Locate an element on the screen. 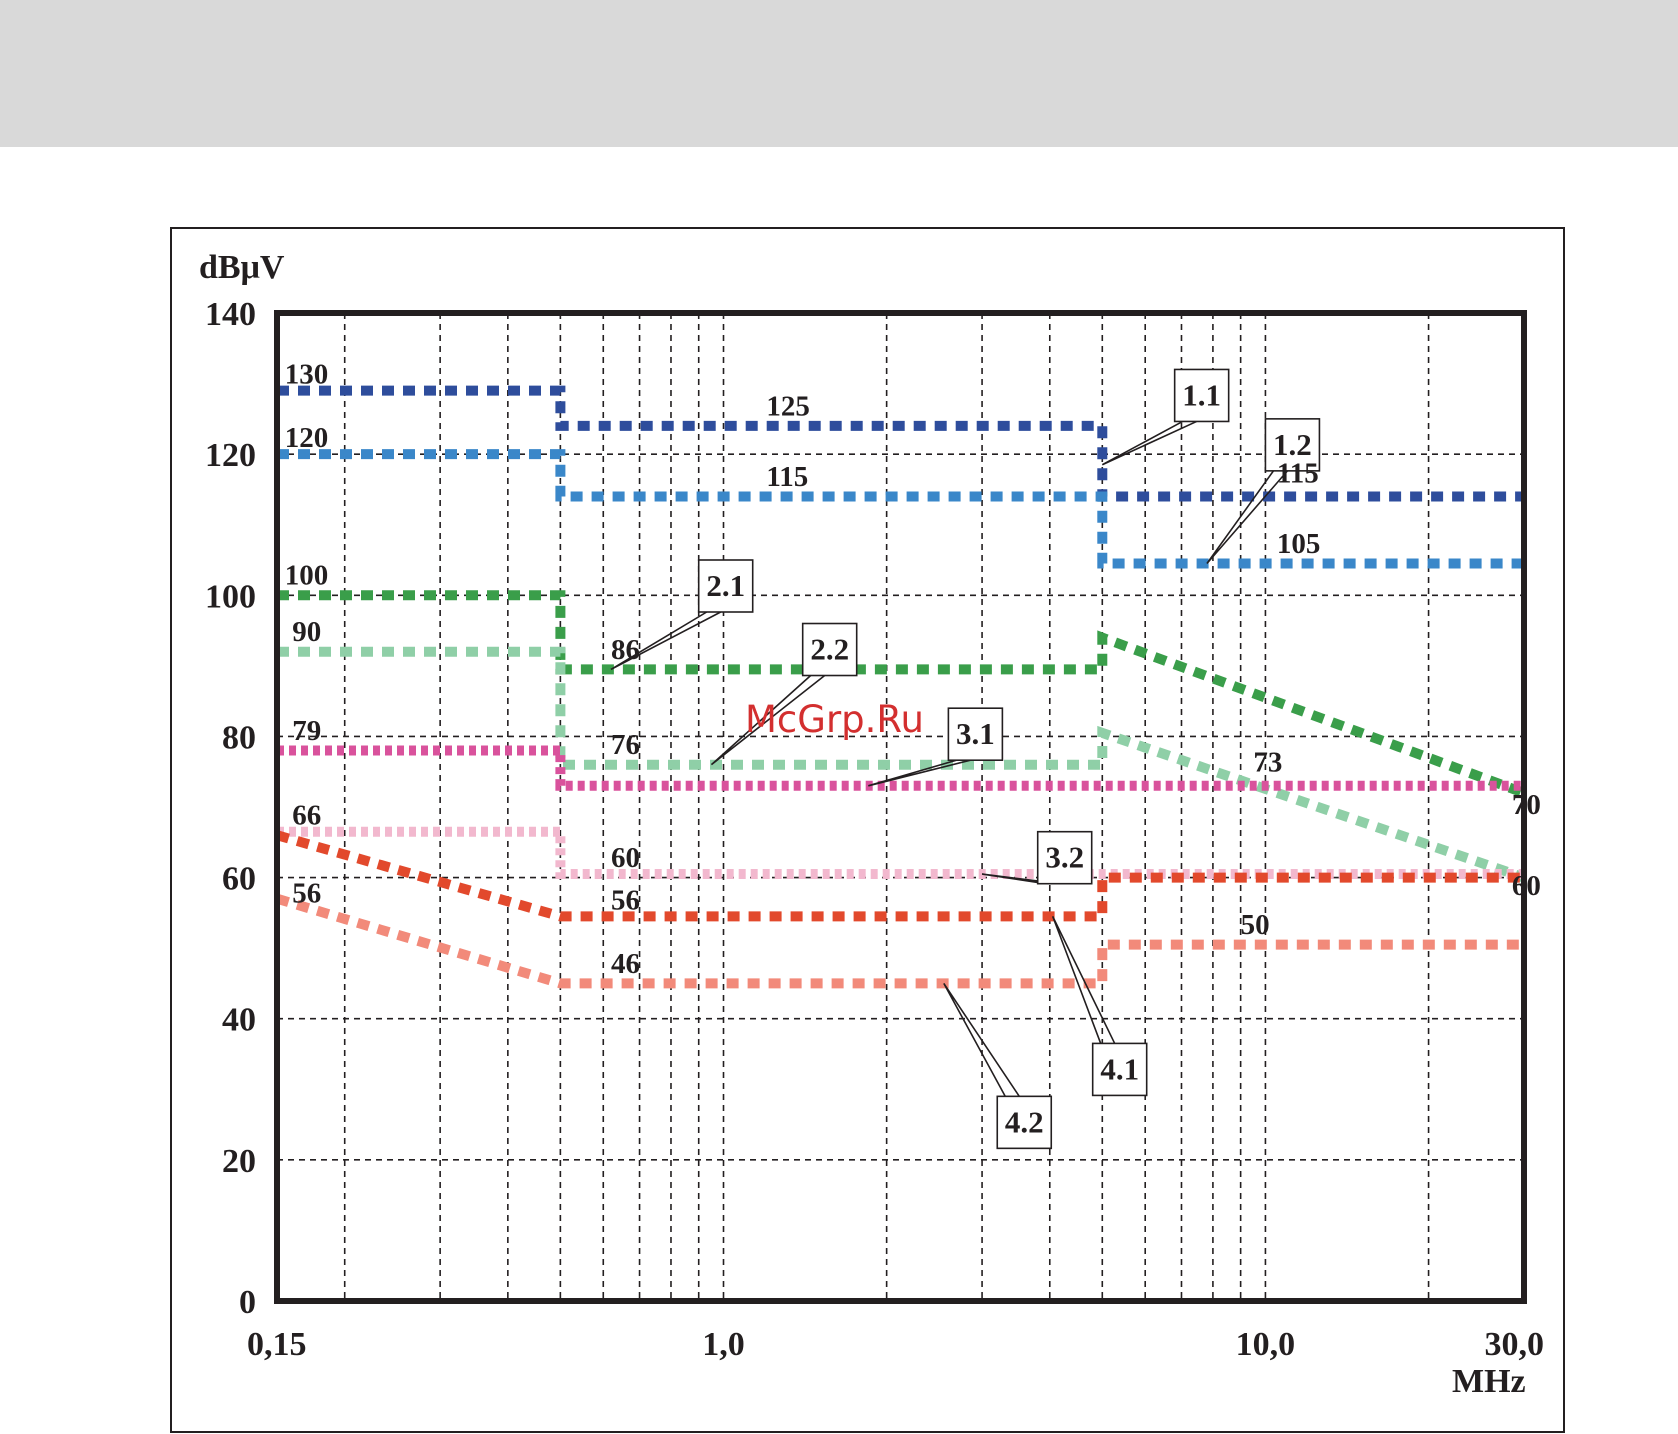 The image size is (1678, 1434). callout-label: 4.1 is located at coordinates (1119, 1068).